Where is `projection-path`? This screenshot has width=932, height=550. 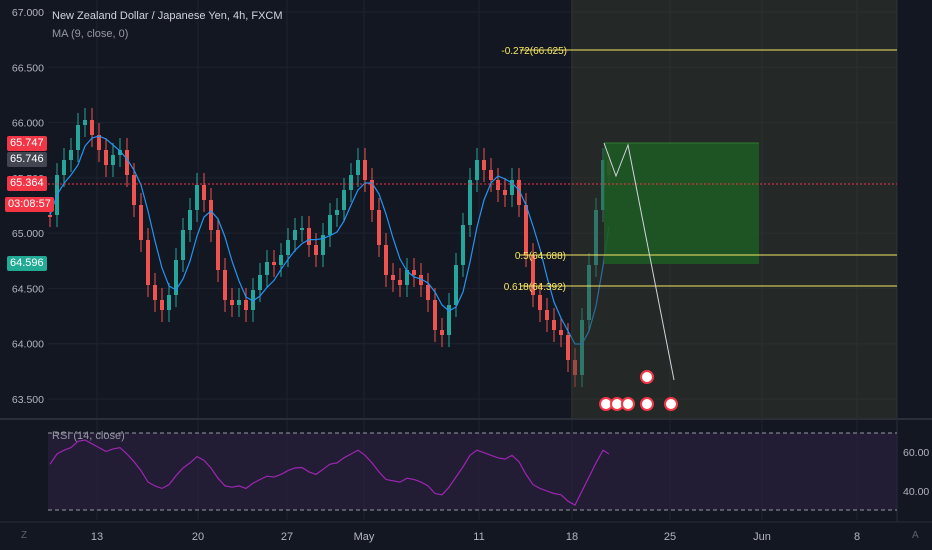
projection-path is located at coordinates (639, 261).